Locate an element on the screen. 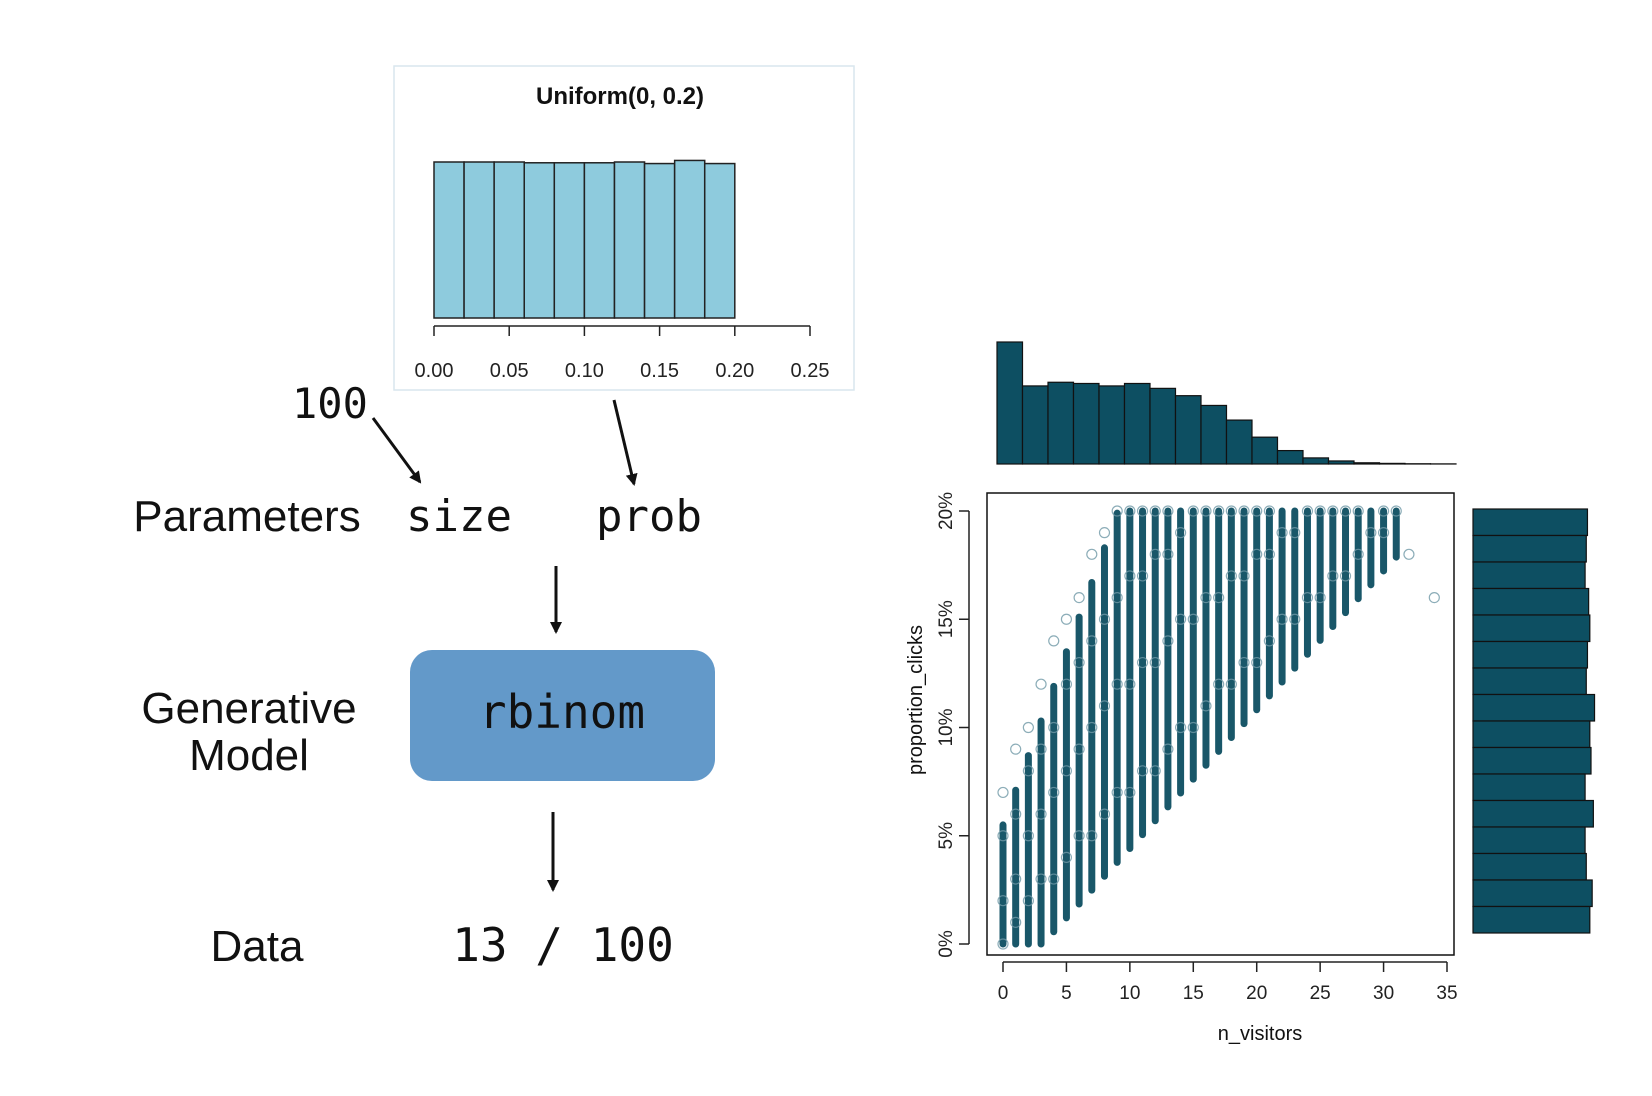 The height and width of the screenshot is (1096, 1652). generative-label: Generative is located at coordinates (248, 708).